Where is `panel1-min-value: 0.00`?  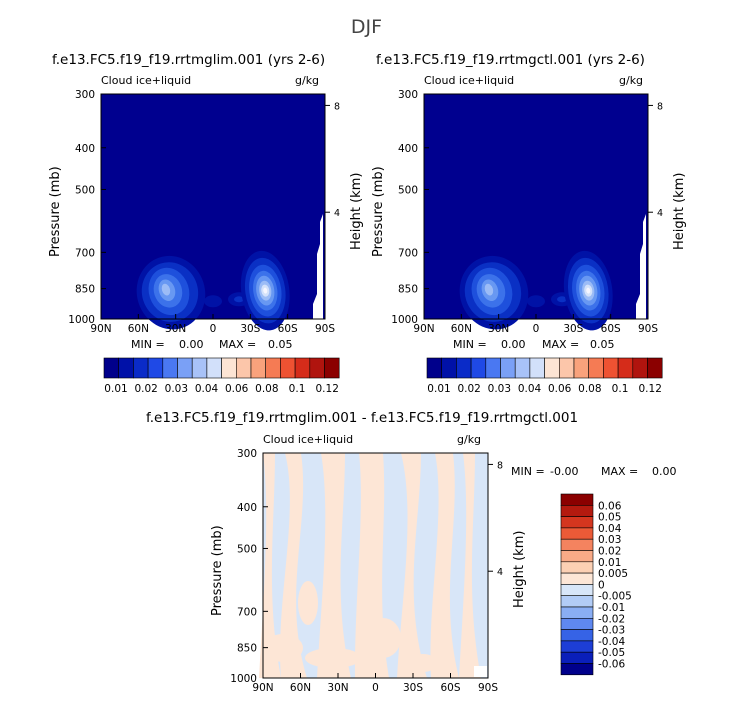
panel1-min-value: 0.00 is located at coordinates (191, 344).